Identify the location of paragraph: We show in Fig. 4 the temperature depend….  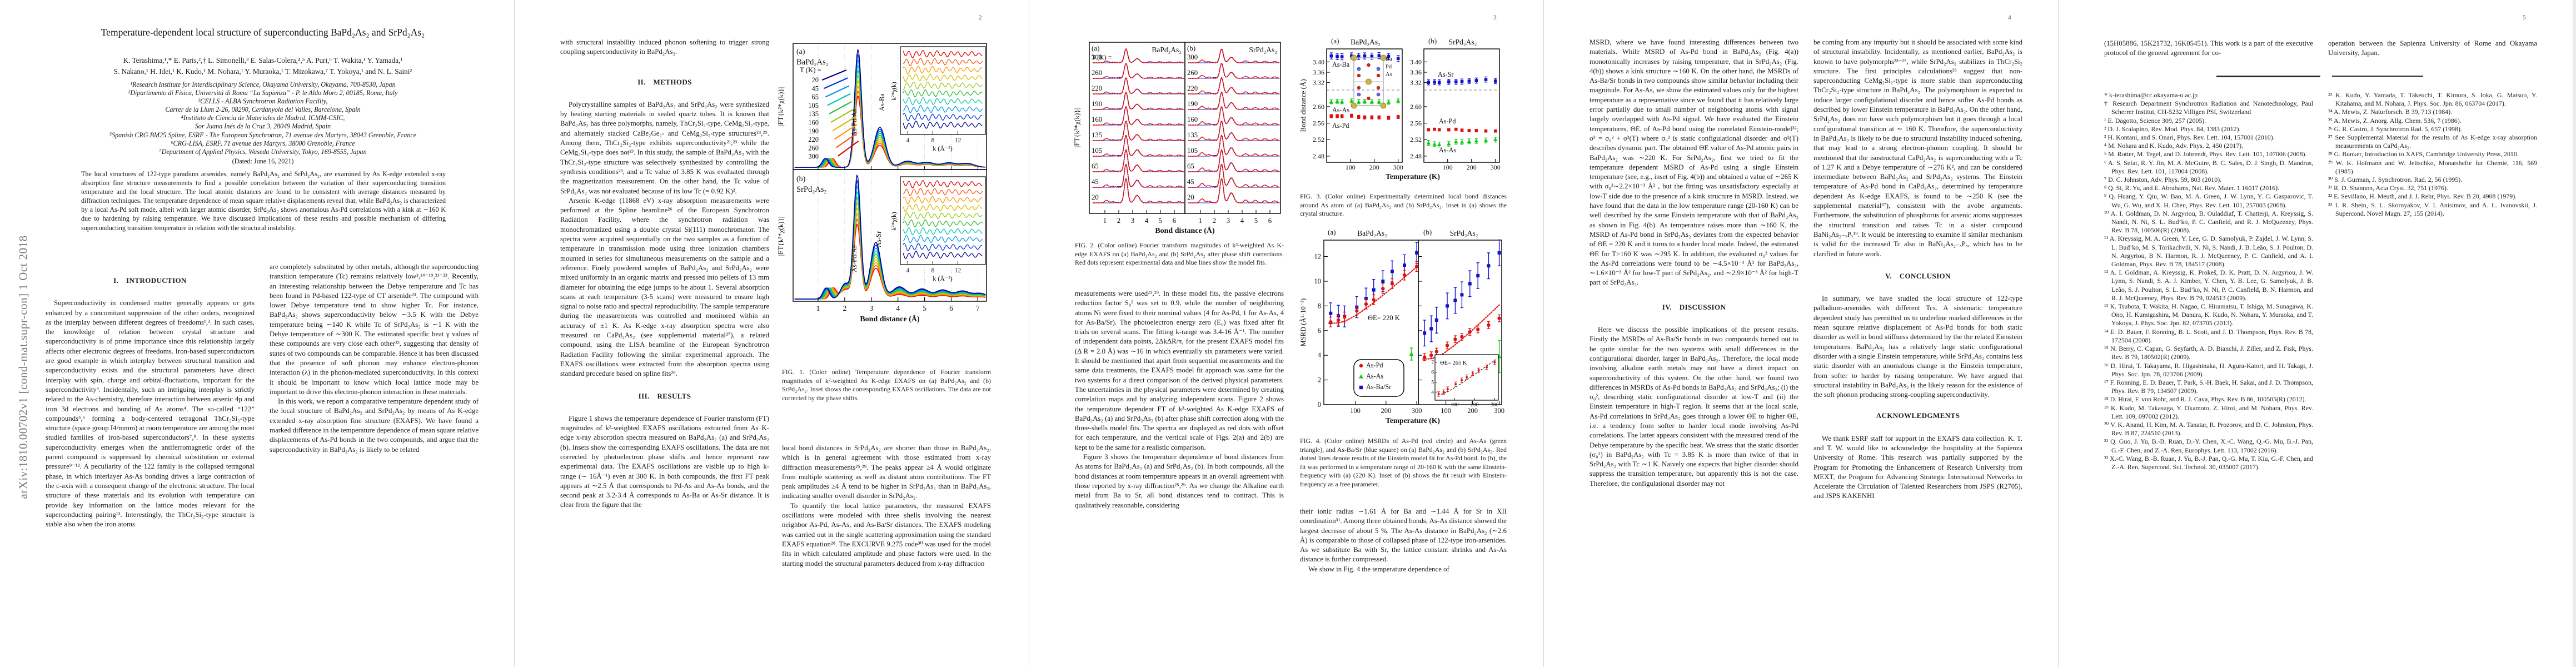
(1378, 569).